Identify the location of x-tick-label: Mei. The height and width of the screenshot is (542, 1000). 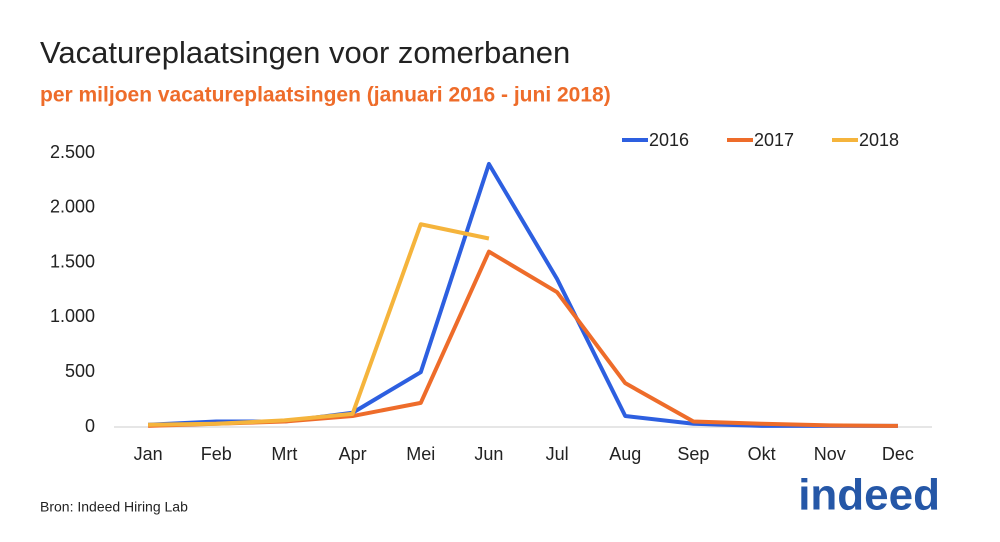
(420, 454).